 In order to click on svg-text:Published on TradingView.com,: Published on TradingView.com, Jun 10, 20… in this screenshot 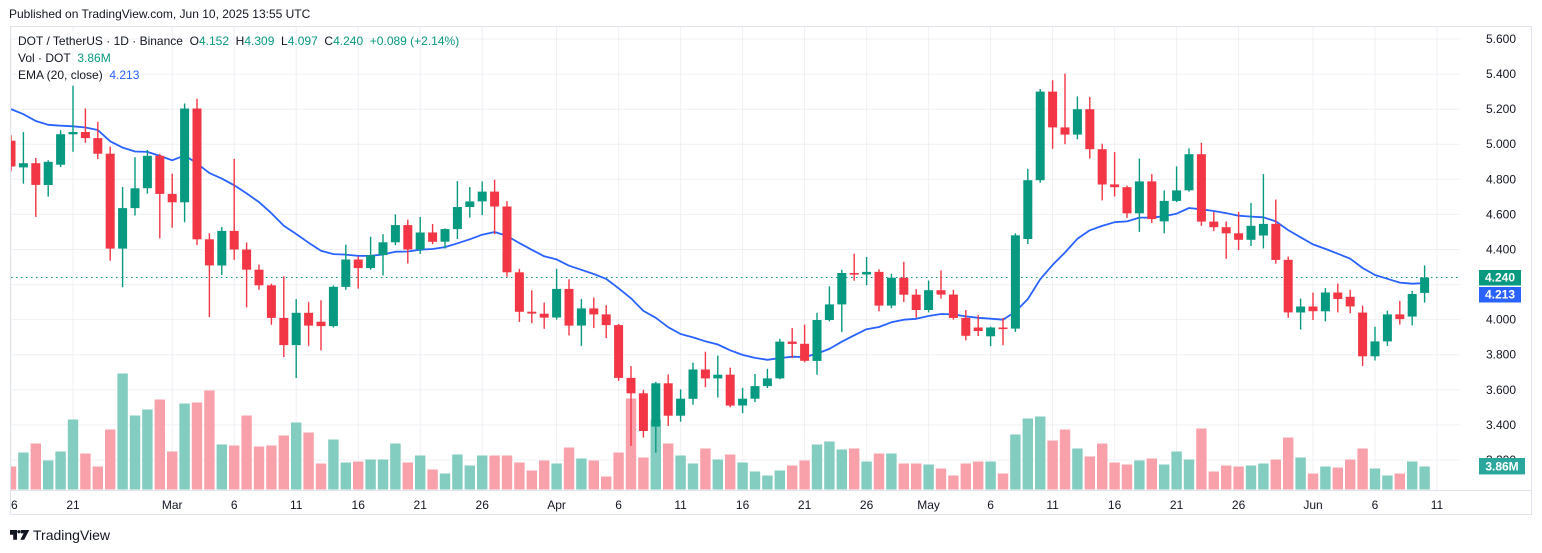, I will do `click(160, 14)`.